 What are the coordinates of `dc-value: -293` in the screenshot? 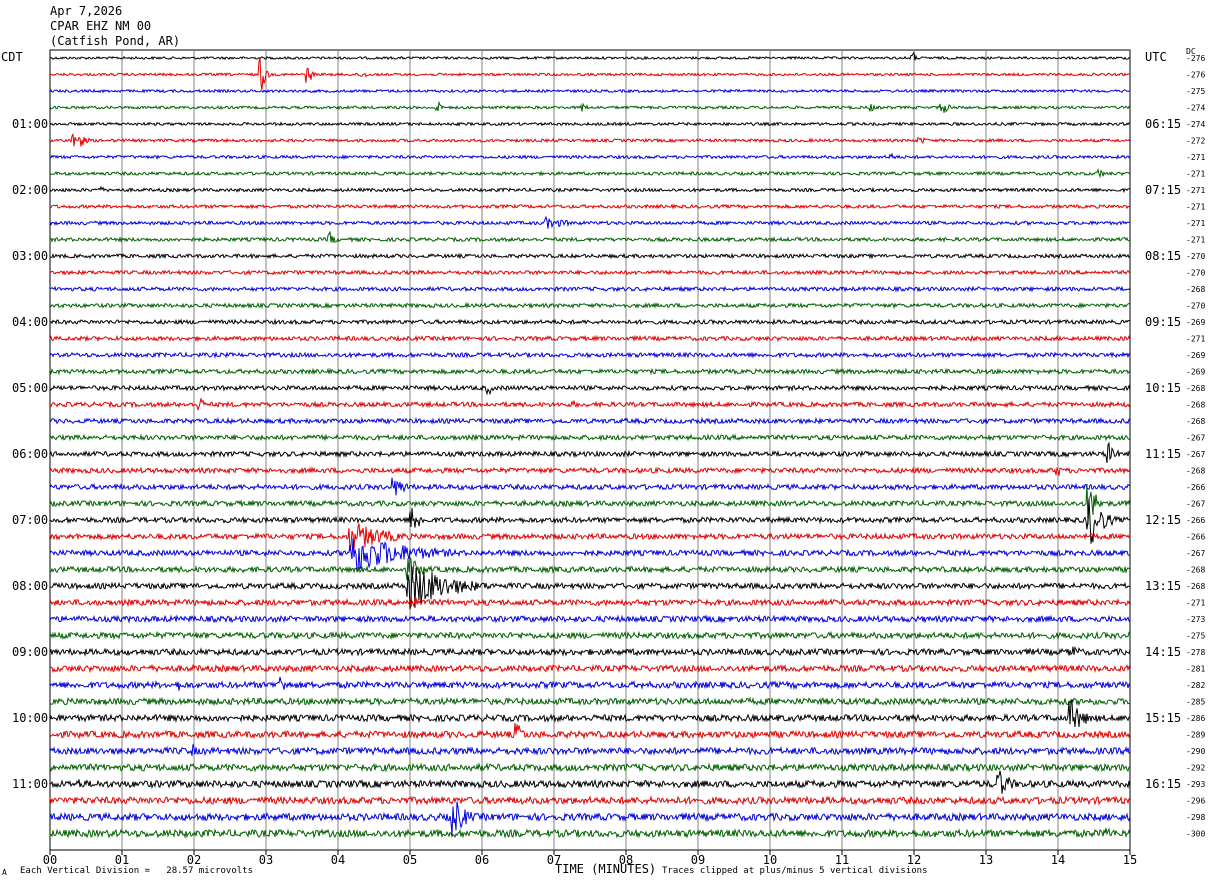 It's located at (1195, 784).